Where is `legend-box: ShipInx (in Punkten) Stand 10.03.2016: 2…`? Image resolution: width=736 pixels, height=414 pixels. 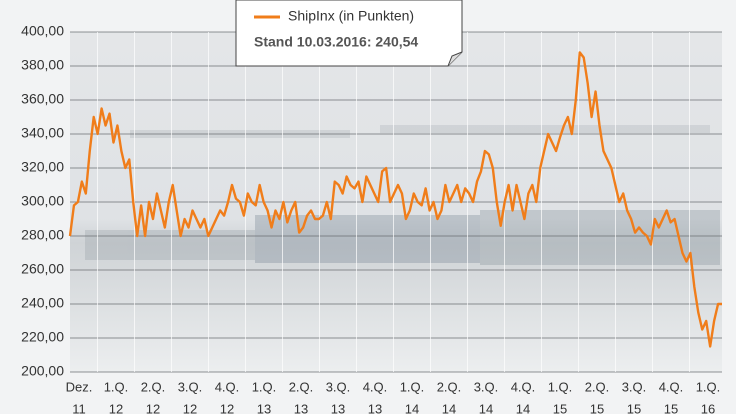
legend-box: ShipInx (in Punkten) Stand 10.03.2016: 2… is located at coordinates (349, 33).